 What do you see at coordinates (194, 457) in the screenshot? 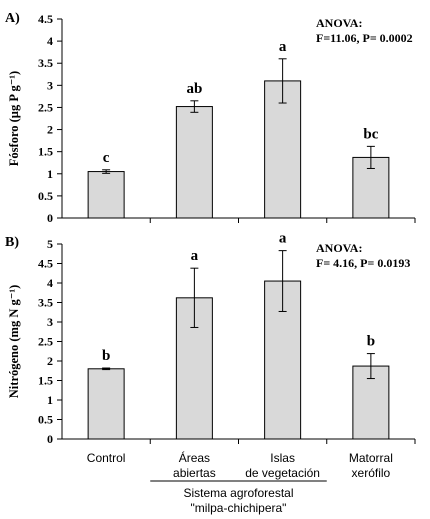
I see `x-category-label: Áreas` at bounding box center [194, 457].